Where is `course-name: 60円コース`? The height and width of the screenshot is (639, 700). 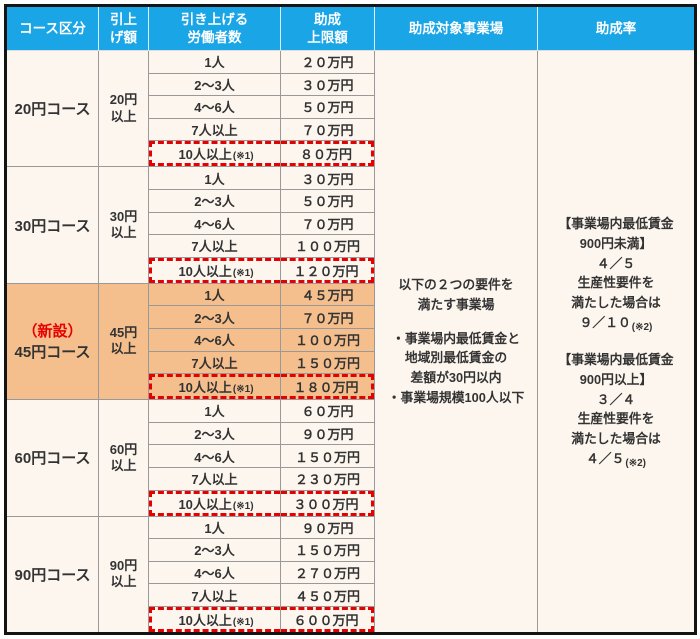 course-name: 60円コース is located at coordinates (52, 459).